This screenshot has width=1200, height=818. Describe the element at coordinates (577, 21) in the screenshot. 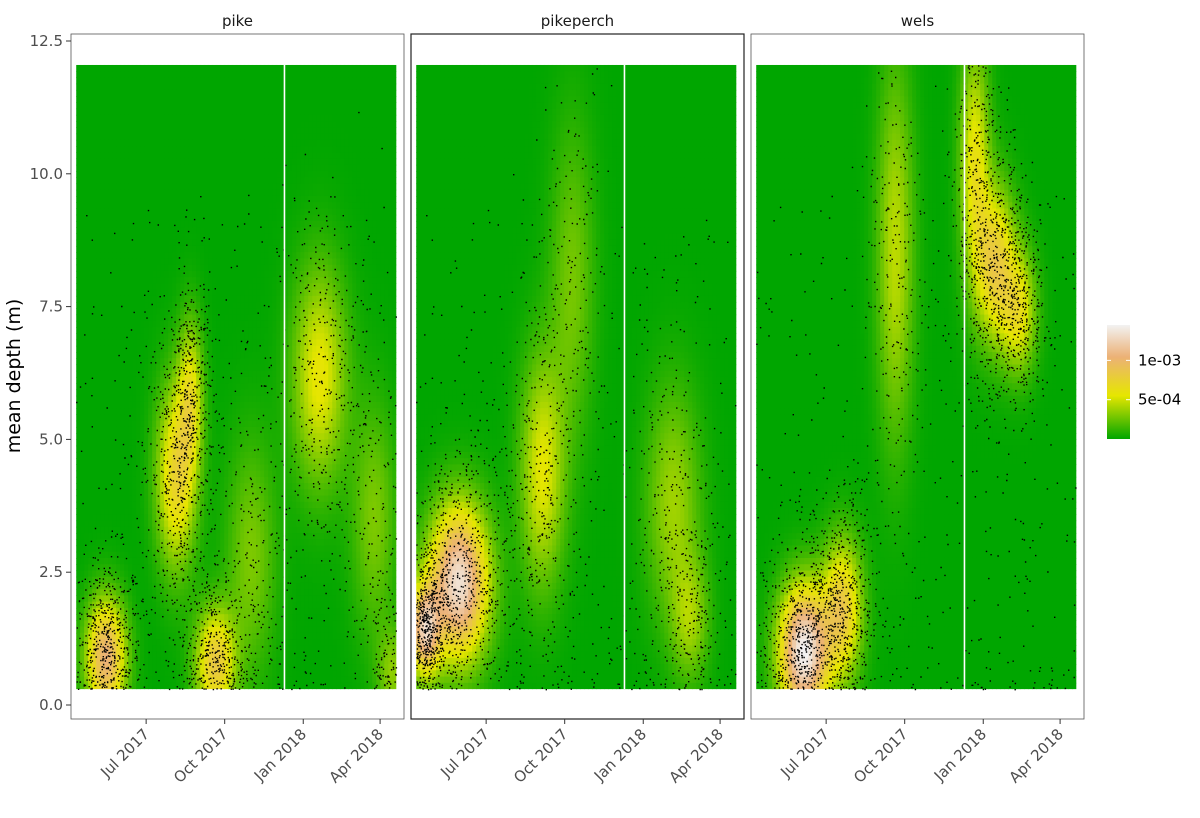

I see `panel-title-pikeperch: pikeperch` at that location.